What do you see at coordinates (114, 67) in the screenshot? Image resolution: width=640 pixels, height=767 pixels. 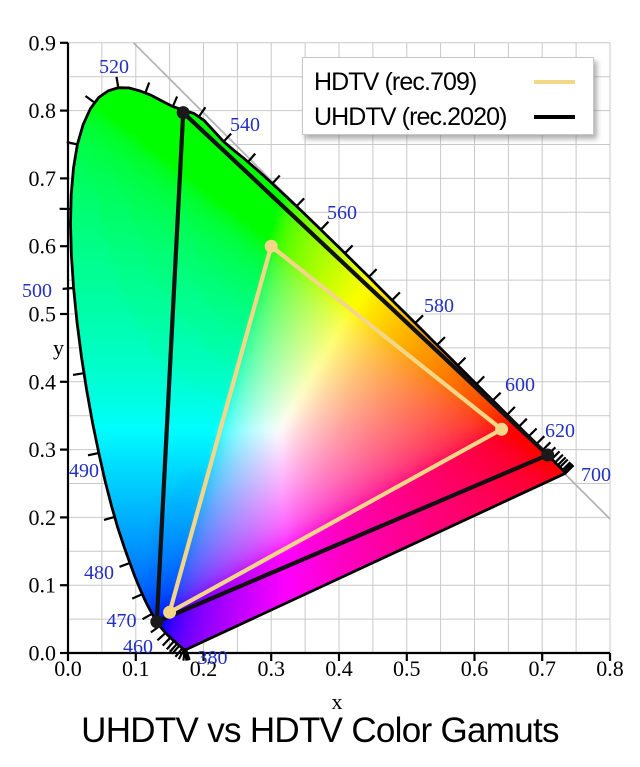 I see `svg-text: 520` at bounding box center [114, 67].